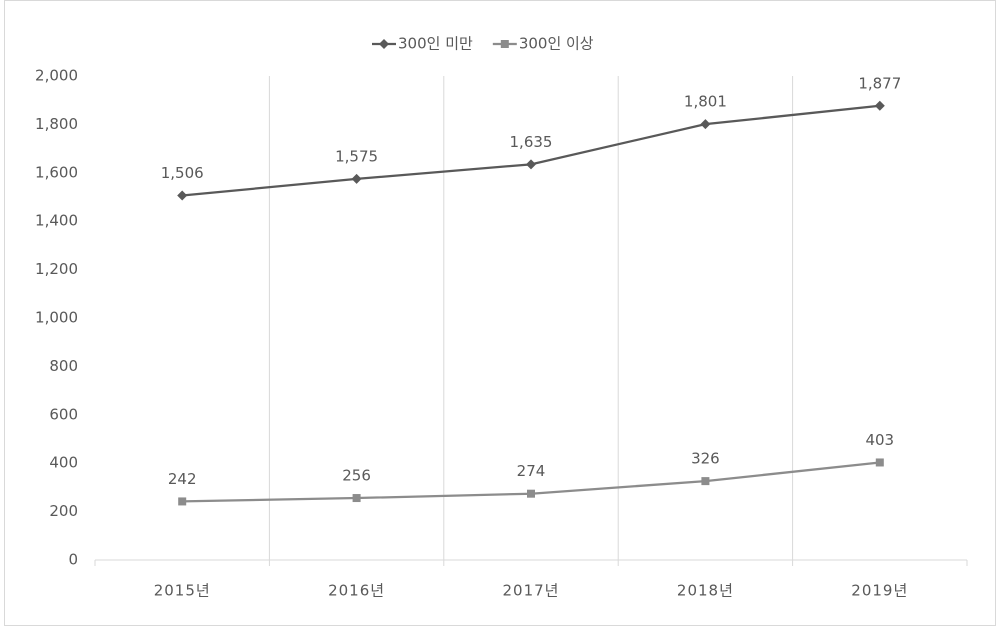 Image resolution: width=997 pixels, height=627 pixels. What do you see at coordinates (63, 366) in the screenshot?
I see `y-tick-label: 800` at bounding box center [63, 366].